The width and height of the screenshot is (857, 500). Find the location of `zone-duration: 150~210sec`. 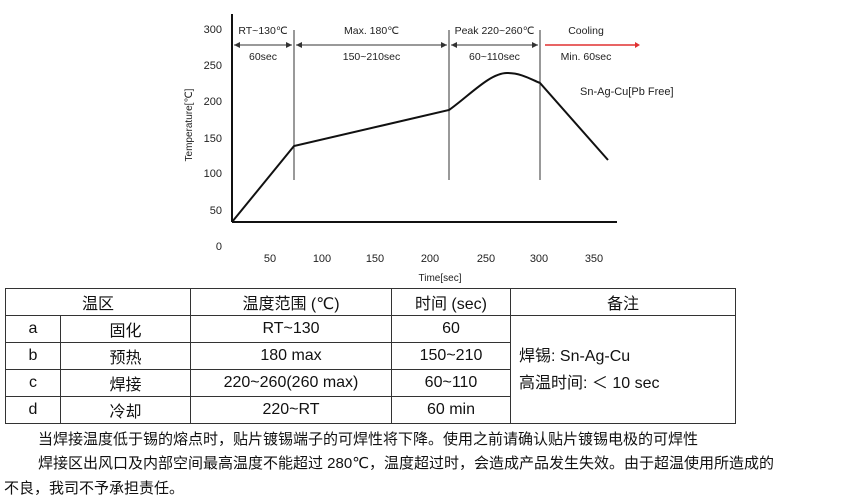

zone-duration: 150~210sec is located at coordinates (372, 57).